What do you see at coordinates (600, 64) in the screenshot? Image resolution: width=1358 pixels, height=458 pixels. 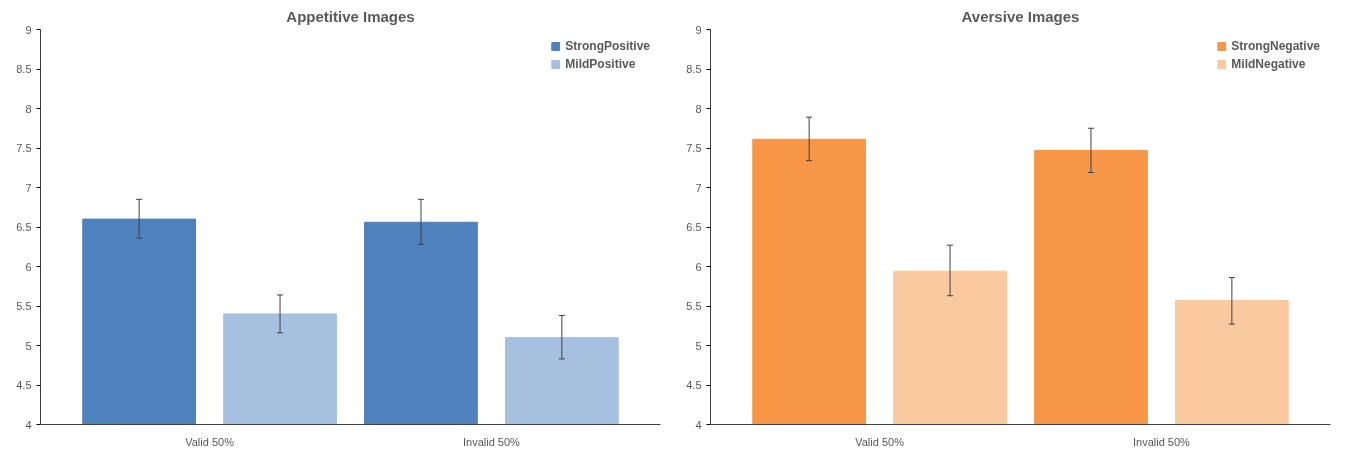 I see `legend-label: MildPositive` at bounding box center [600, 64].